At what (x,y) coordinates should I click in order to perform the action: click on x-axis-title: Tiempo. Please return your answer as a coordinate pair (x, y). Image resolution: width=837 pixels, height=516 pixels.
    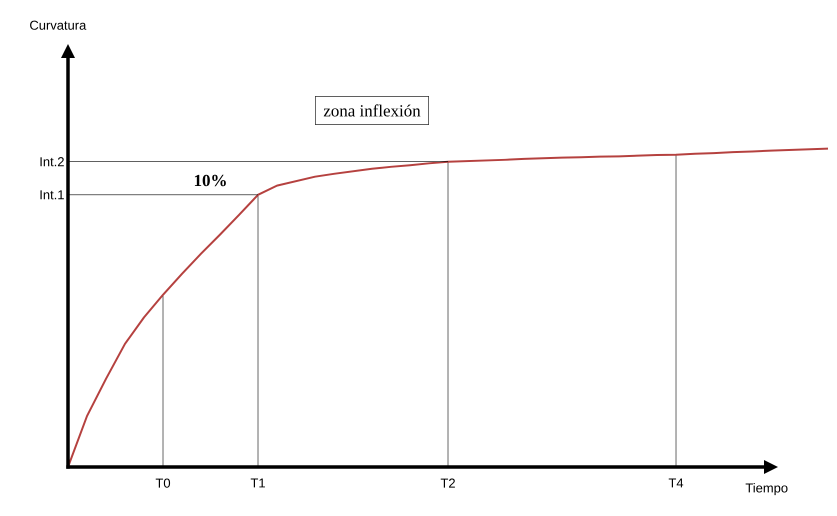
    Looking at the image, I should click on (767, 489).